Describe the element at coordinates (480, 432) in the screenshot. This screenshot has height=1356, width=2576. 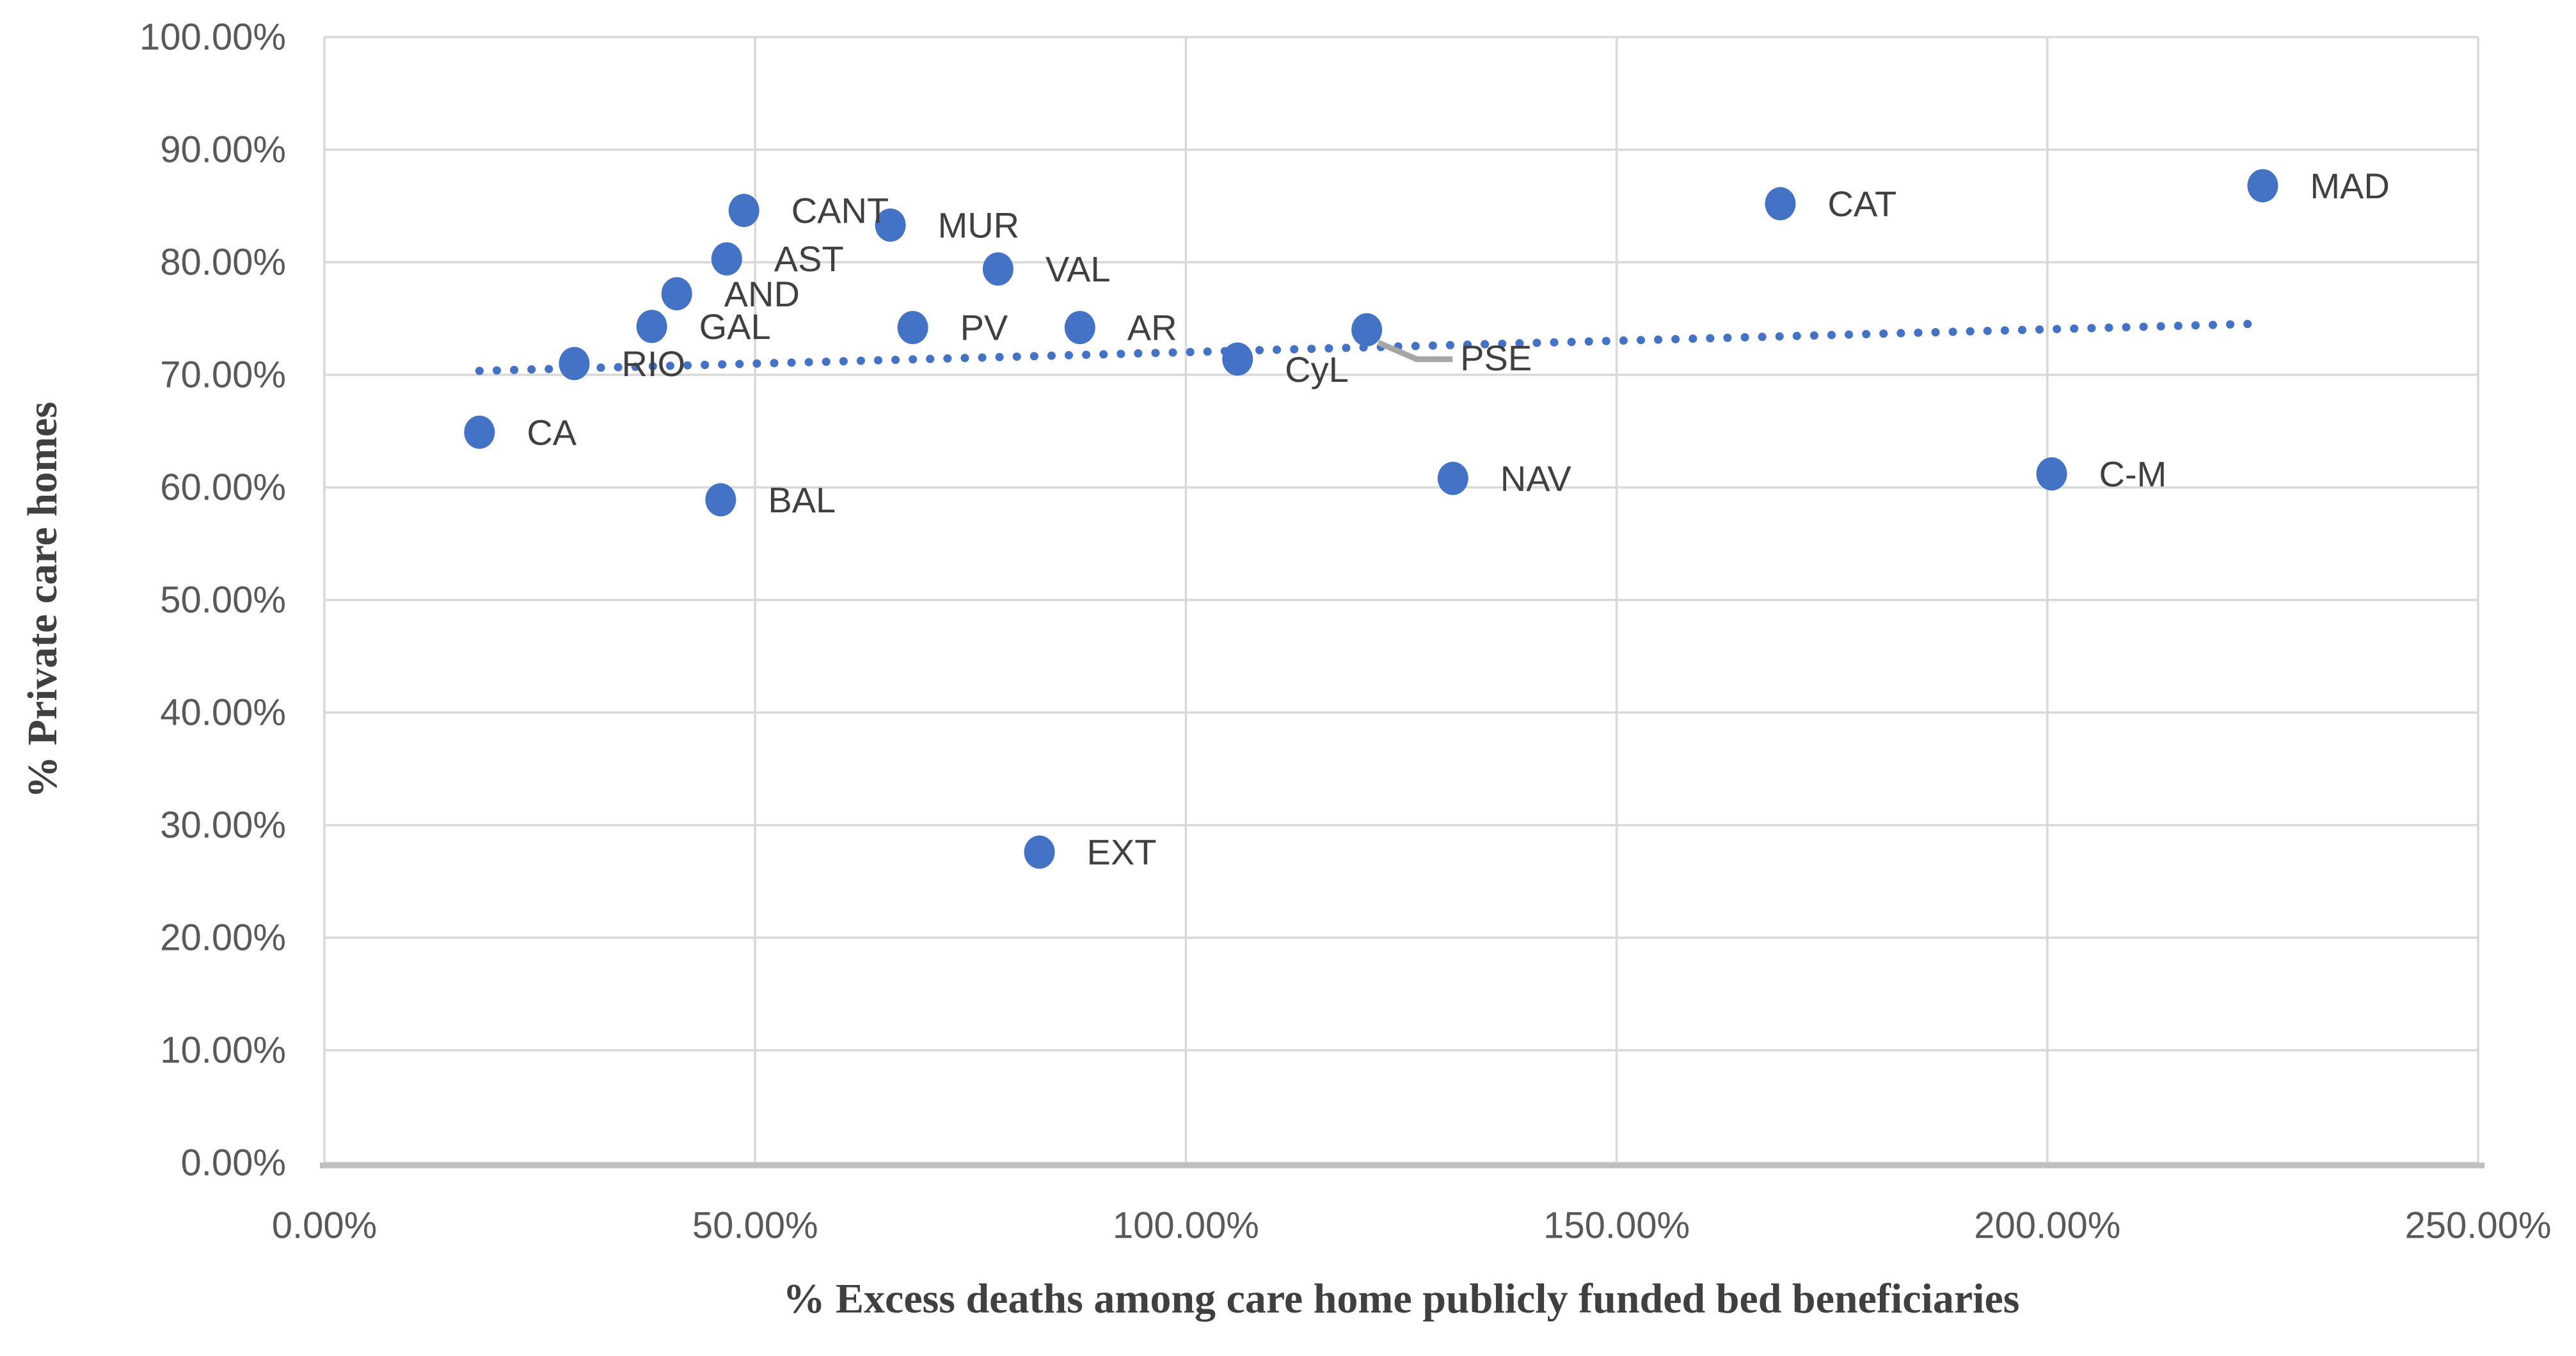
I see `data-point-CA` at that location.